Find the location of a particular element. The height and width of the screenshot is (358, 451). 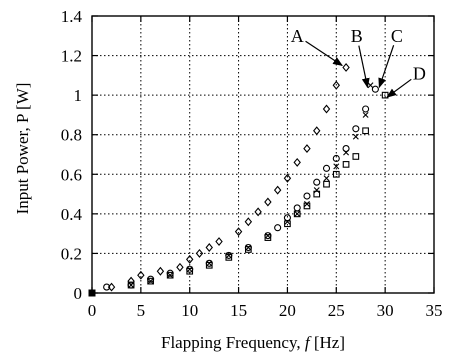

annotation-arrow-b is located at coordinates (364, 67).